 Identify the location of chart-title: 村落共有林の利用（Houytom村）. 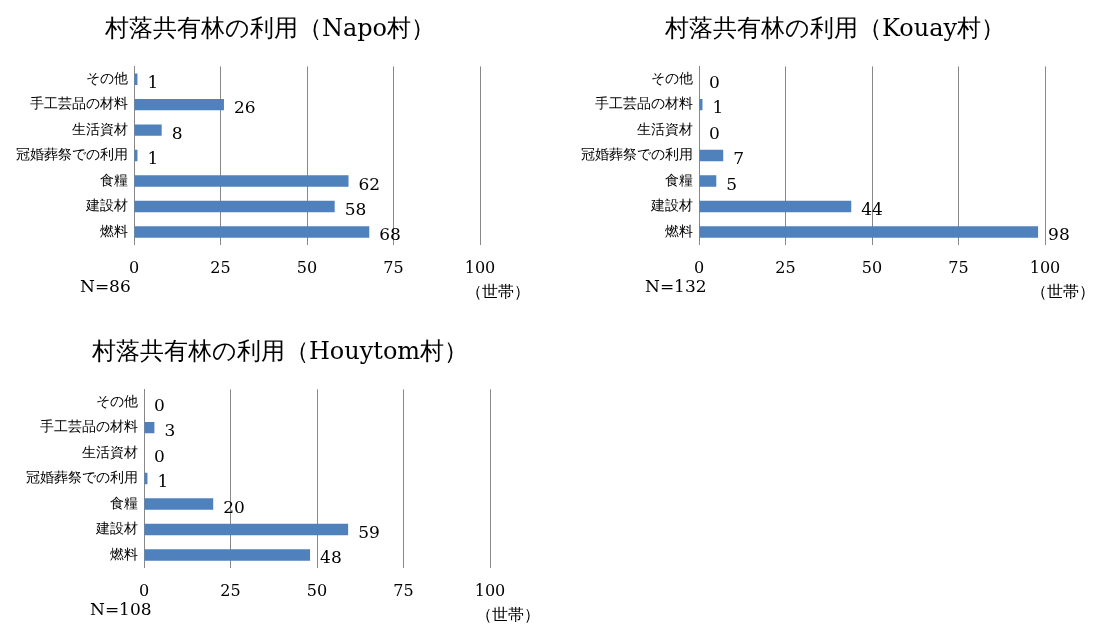
(280, 351).